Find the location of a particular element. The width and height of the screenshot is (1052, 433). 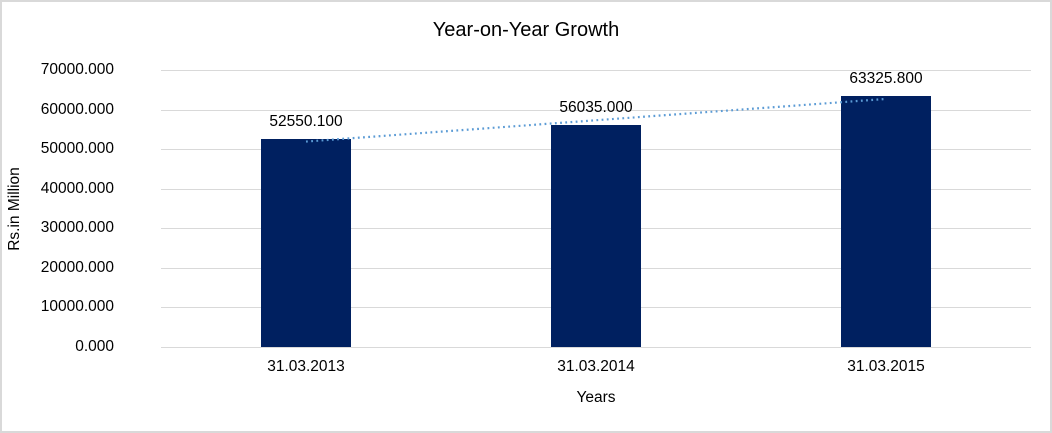

bar-data-label: 56035.000 is located at coordinates (596, 107).